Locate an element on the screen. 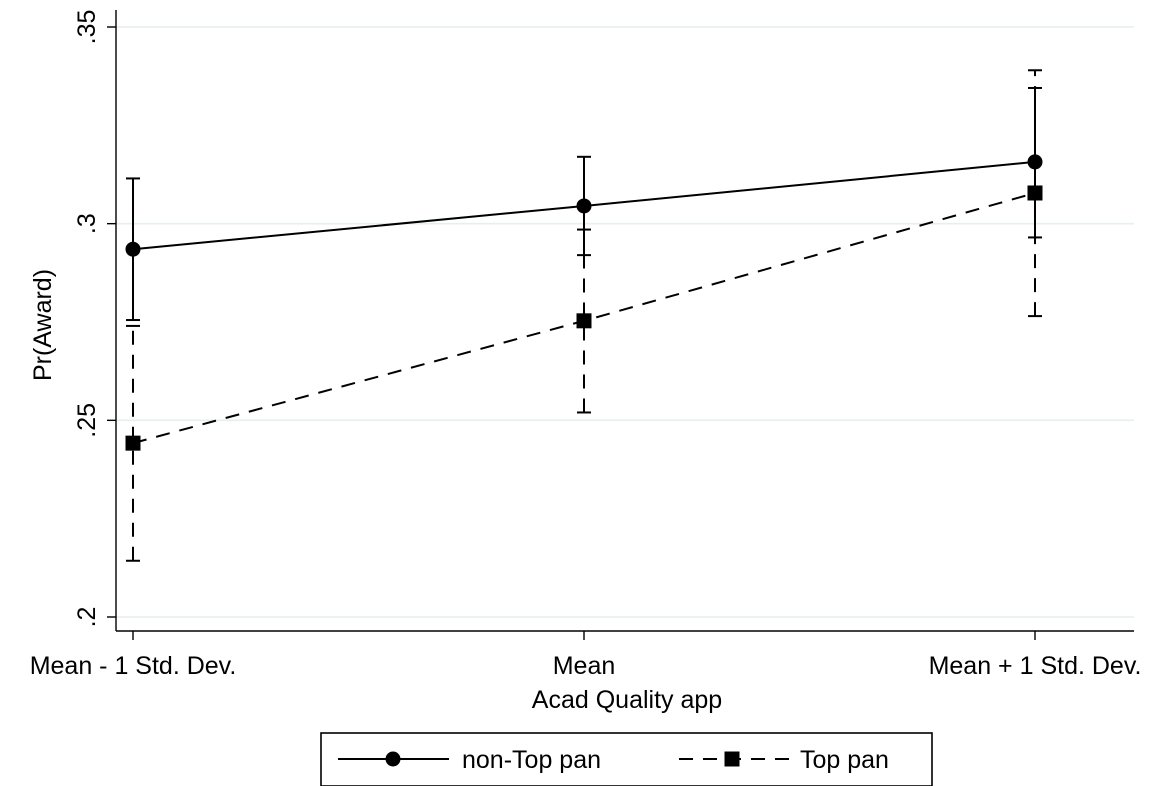 The height and width of the screenshot is (786, 1175). x-axis-title: Acad Quality app is located at coordinates (627, 700).